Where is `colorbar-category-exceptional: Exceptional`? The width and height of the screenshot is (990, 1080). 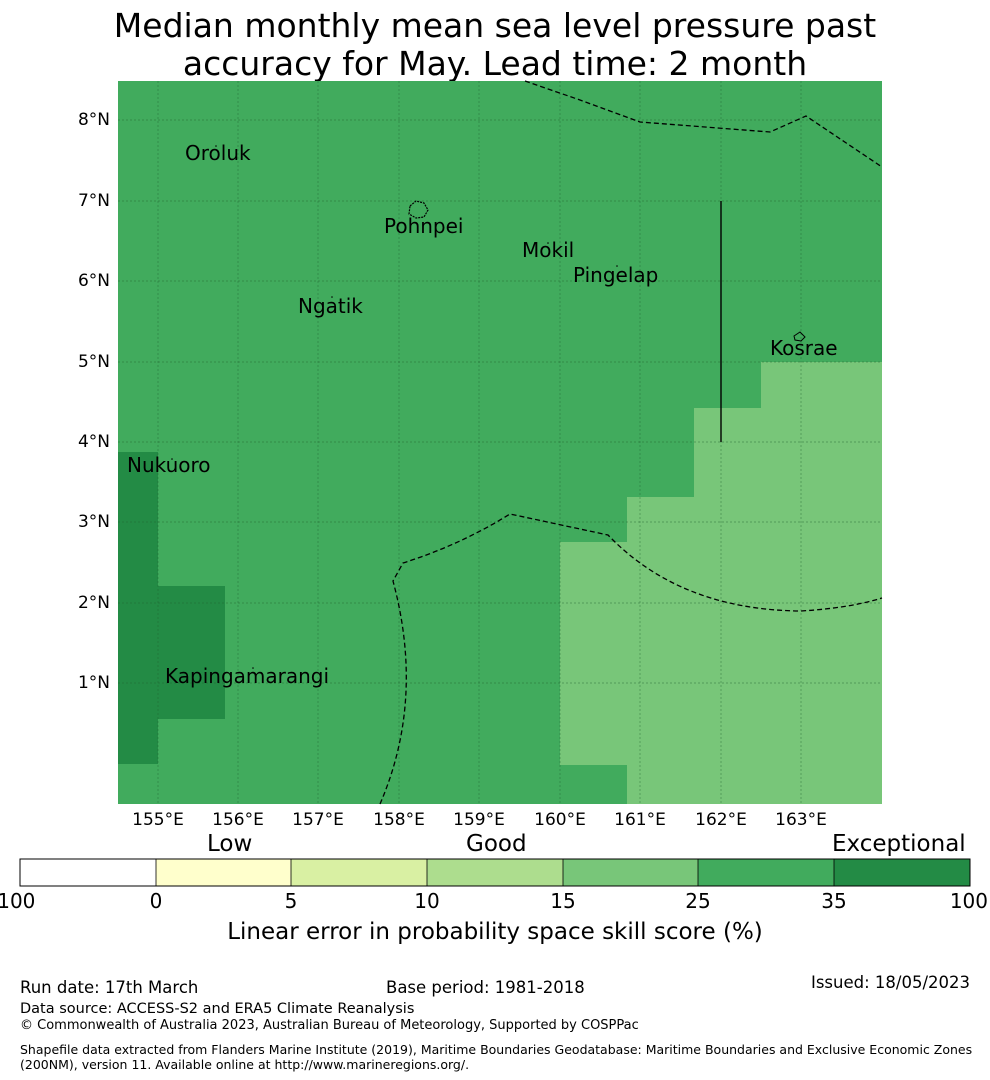 colorbar-category-exceptional: Exceptional is located at coordinates (899, 844).